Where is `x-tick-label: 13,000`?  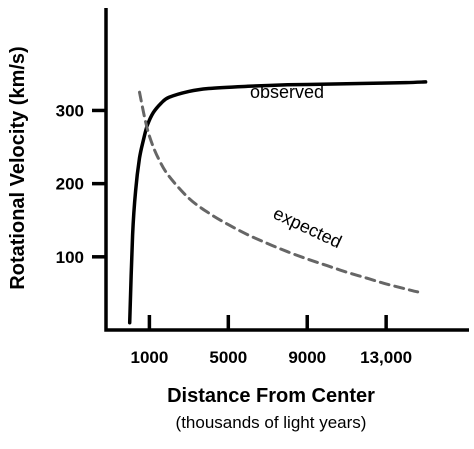
x-tick-label: 13,000 is located at coordinates (386, 357).